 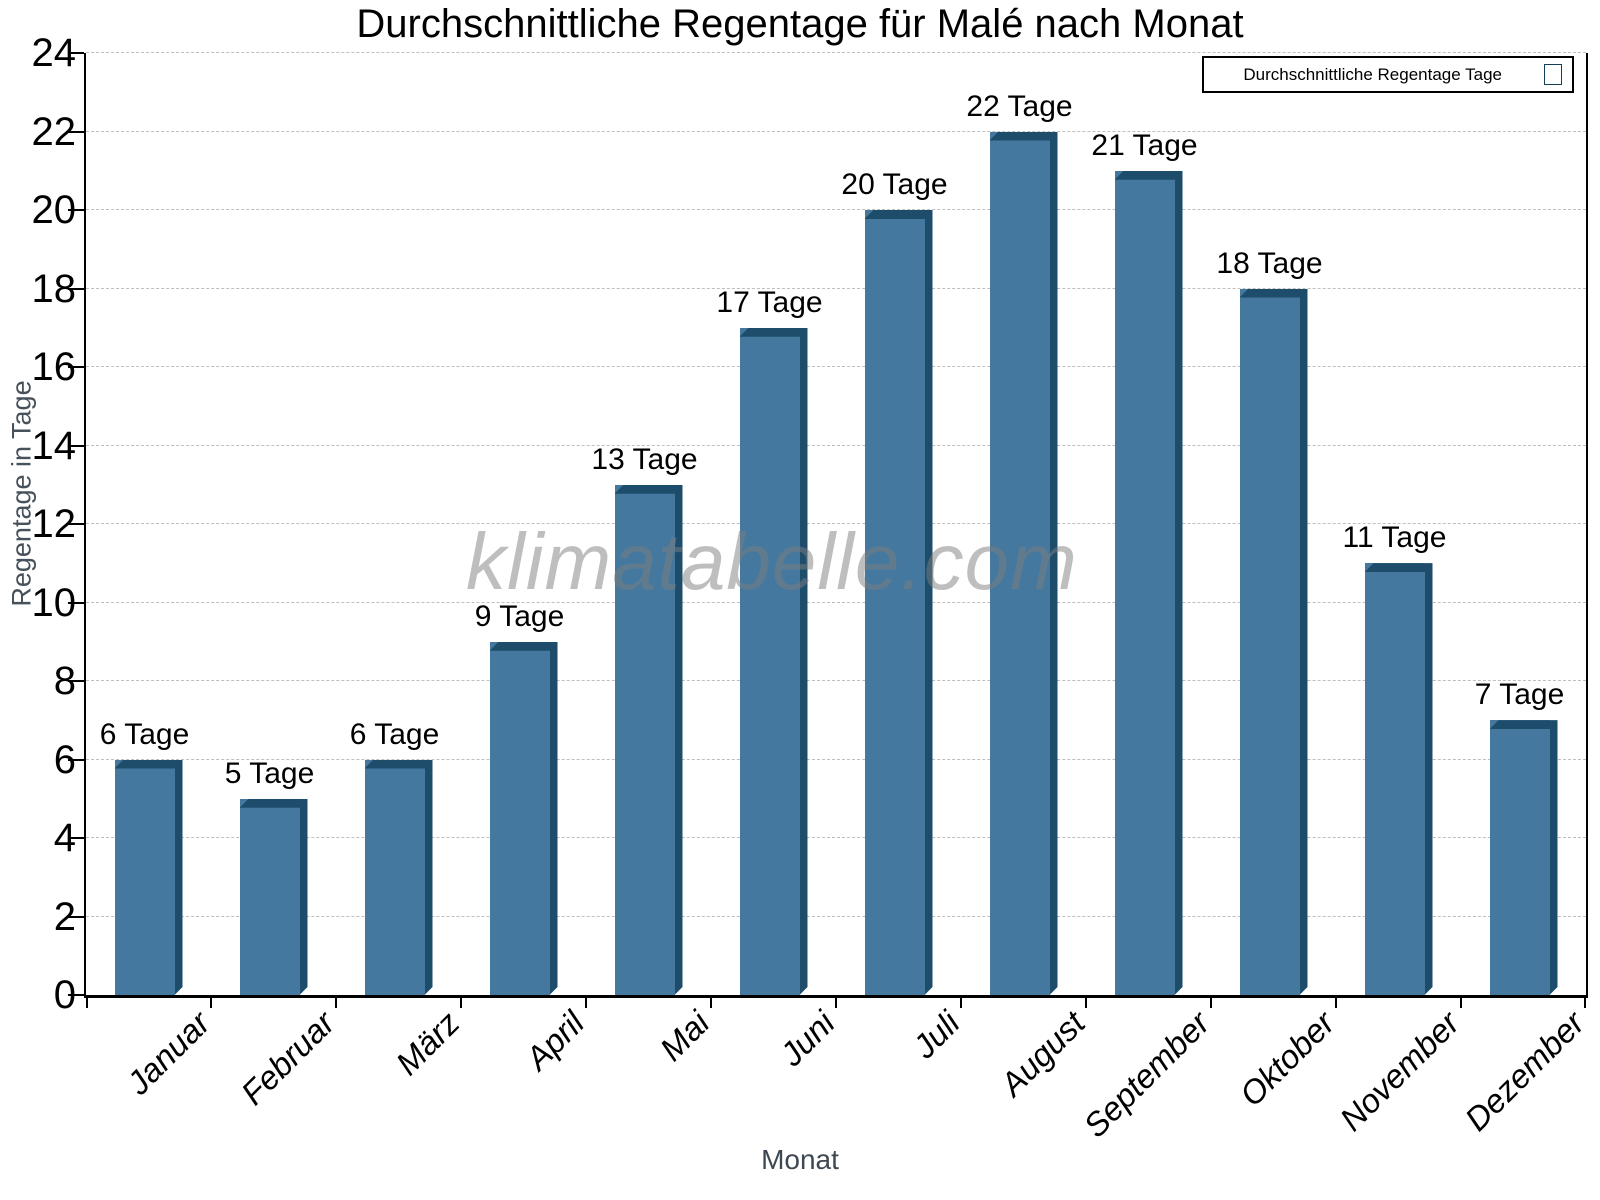 I want to click on bar-juni, so click(x=773, y=661).